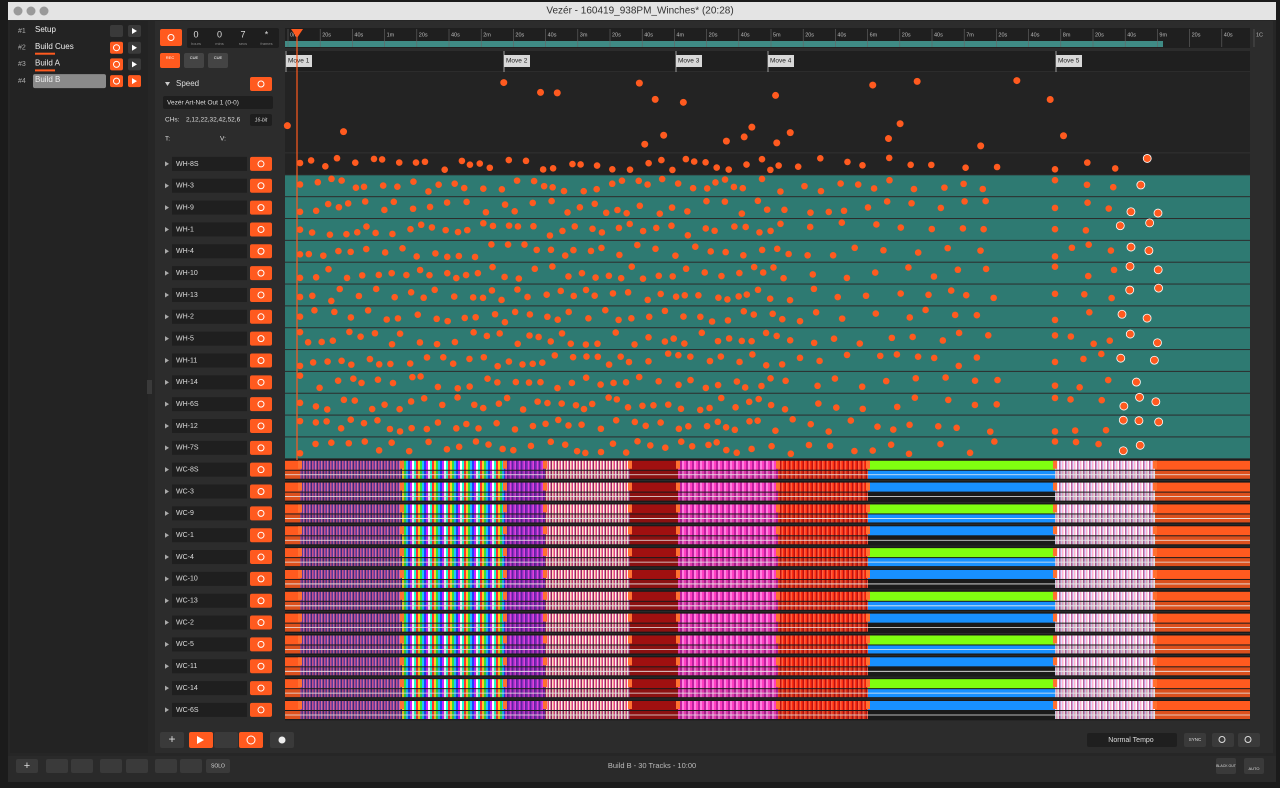  What do you see at coordinates (781, 61) in the screenshot?
I see `cue-marker` at bounding box center [781, 61].